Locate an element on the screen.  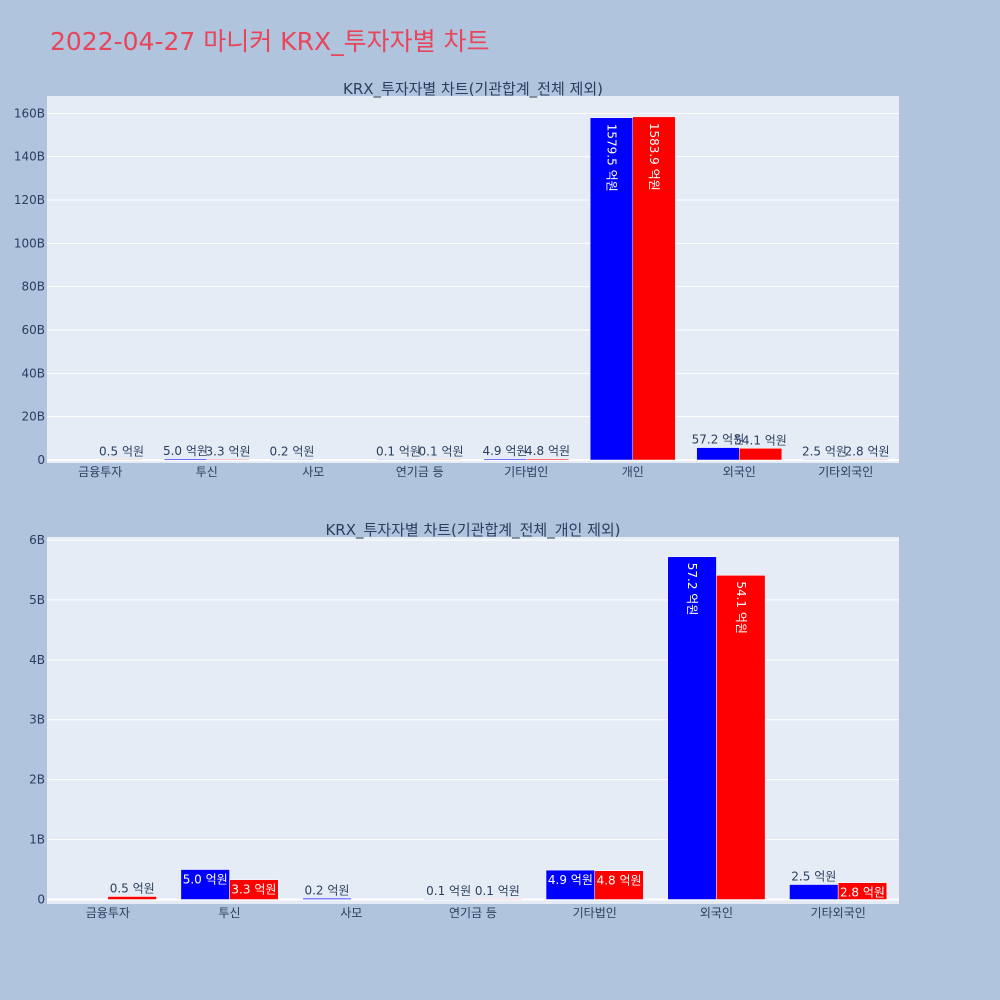
y-tick-label: 5B is located at coordinates (37, 600).